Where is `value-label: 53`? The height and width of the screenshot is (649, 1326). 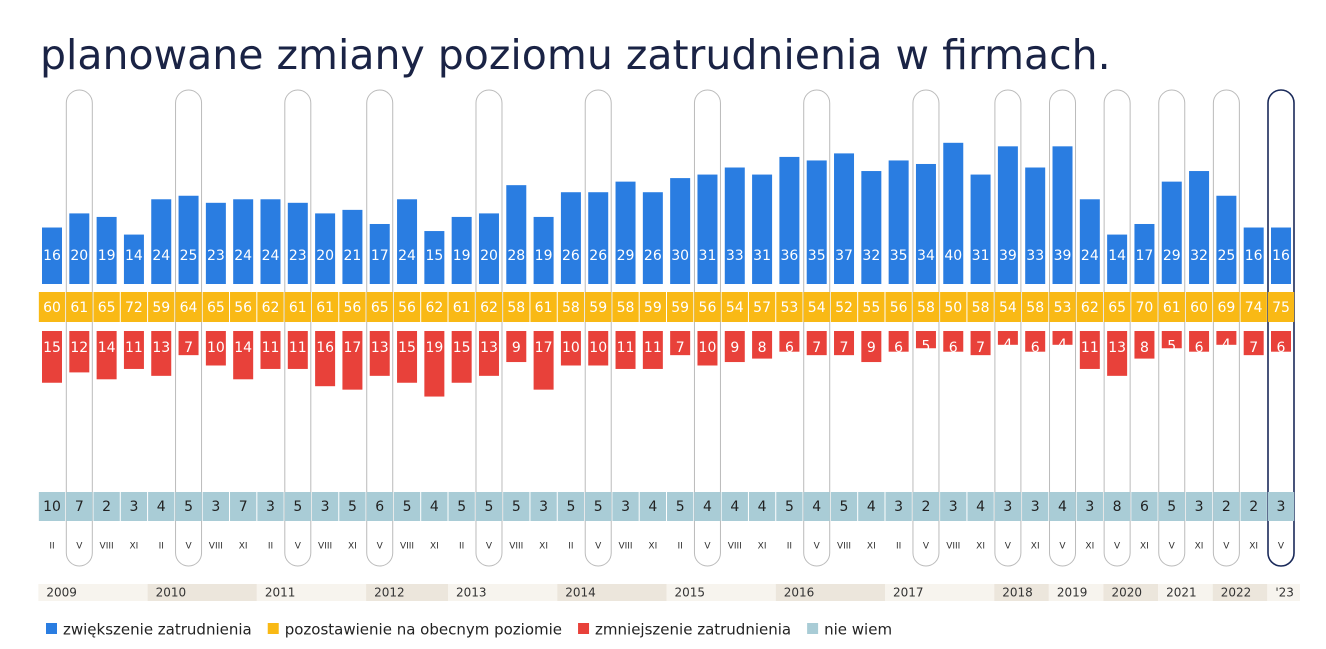
value-label: 53 is located at coordinates (1063, 308).